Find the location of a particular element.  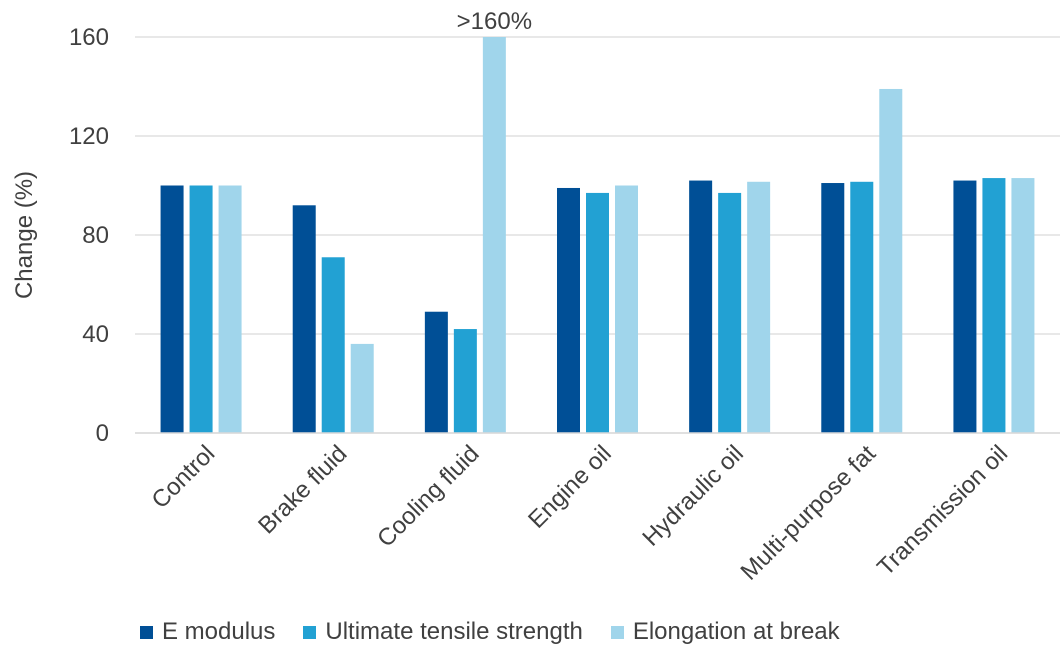

x-tick-label: Engine oil is located at coordinates (570, 487).